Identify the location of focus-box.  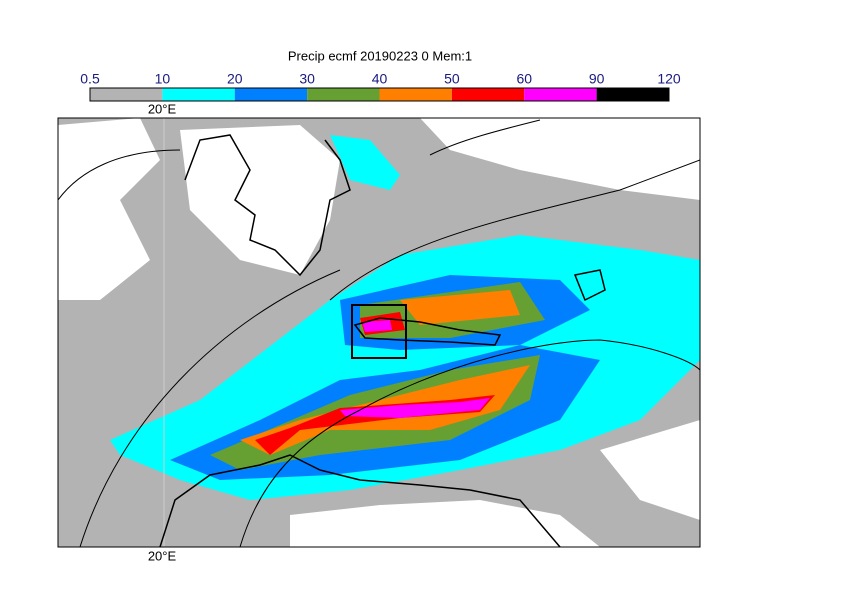
(379, 331).